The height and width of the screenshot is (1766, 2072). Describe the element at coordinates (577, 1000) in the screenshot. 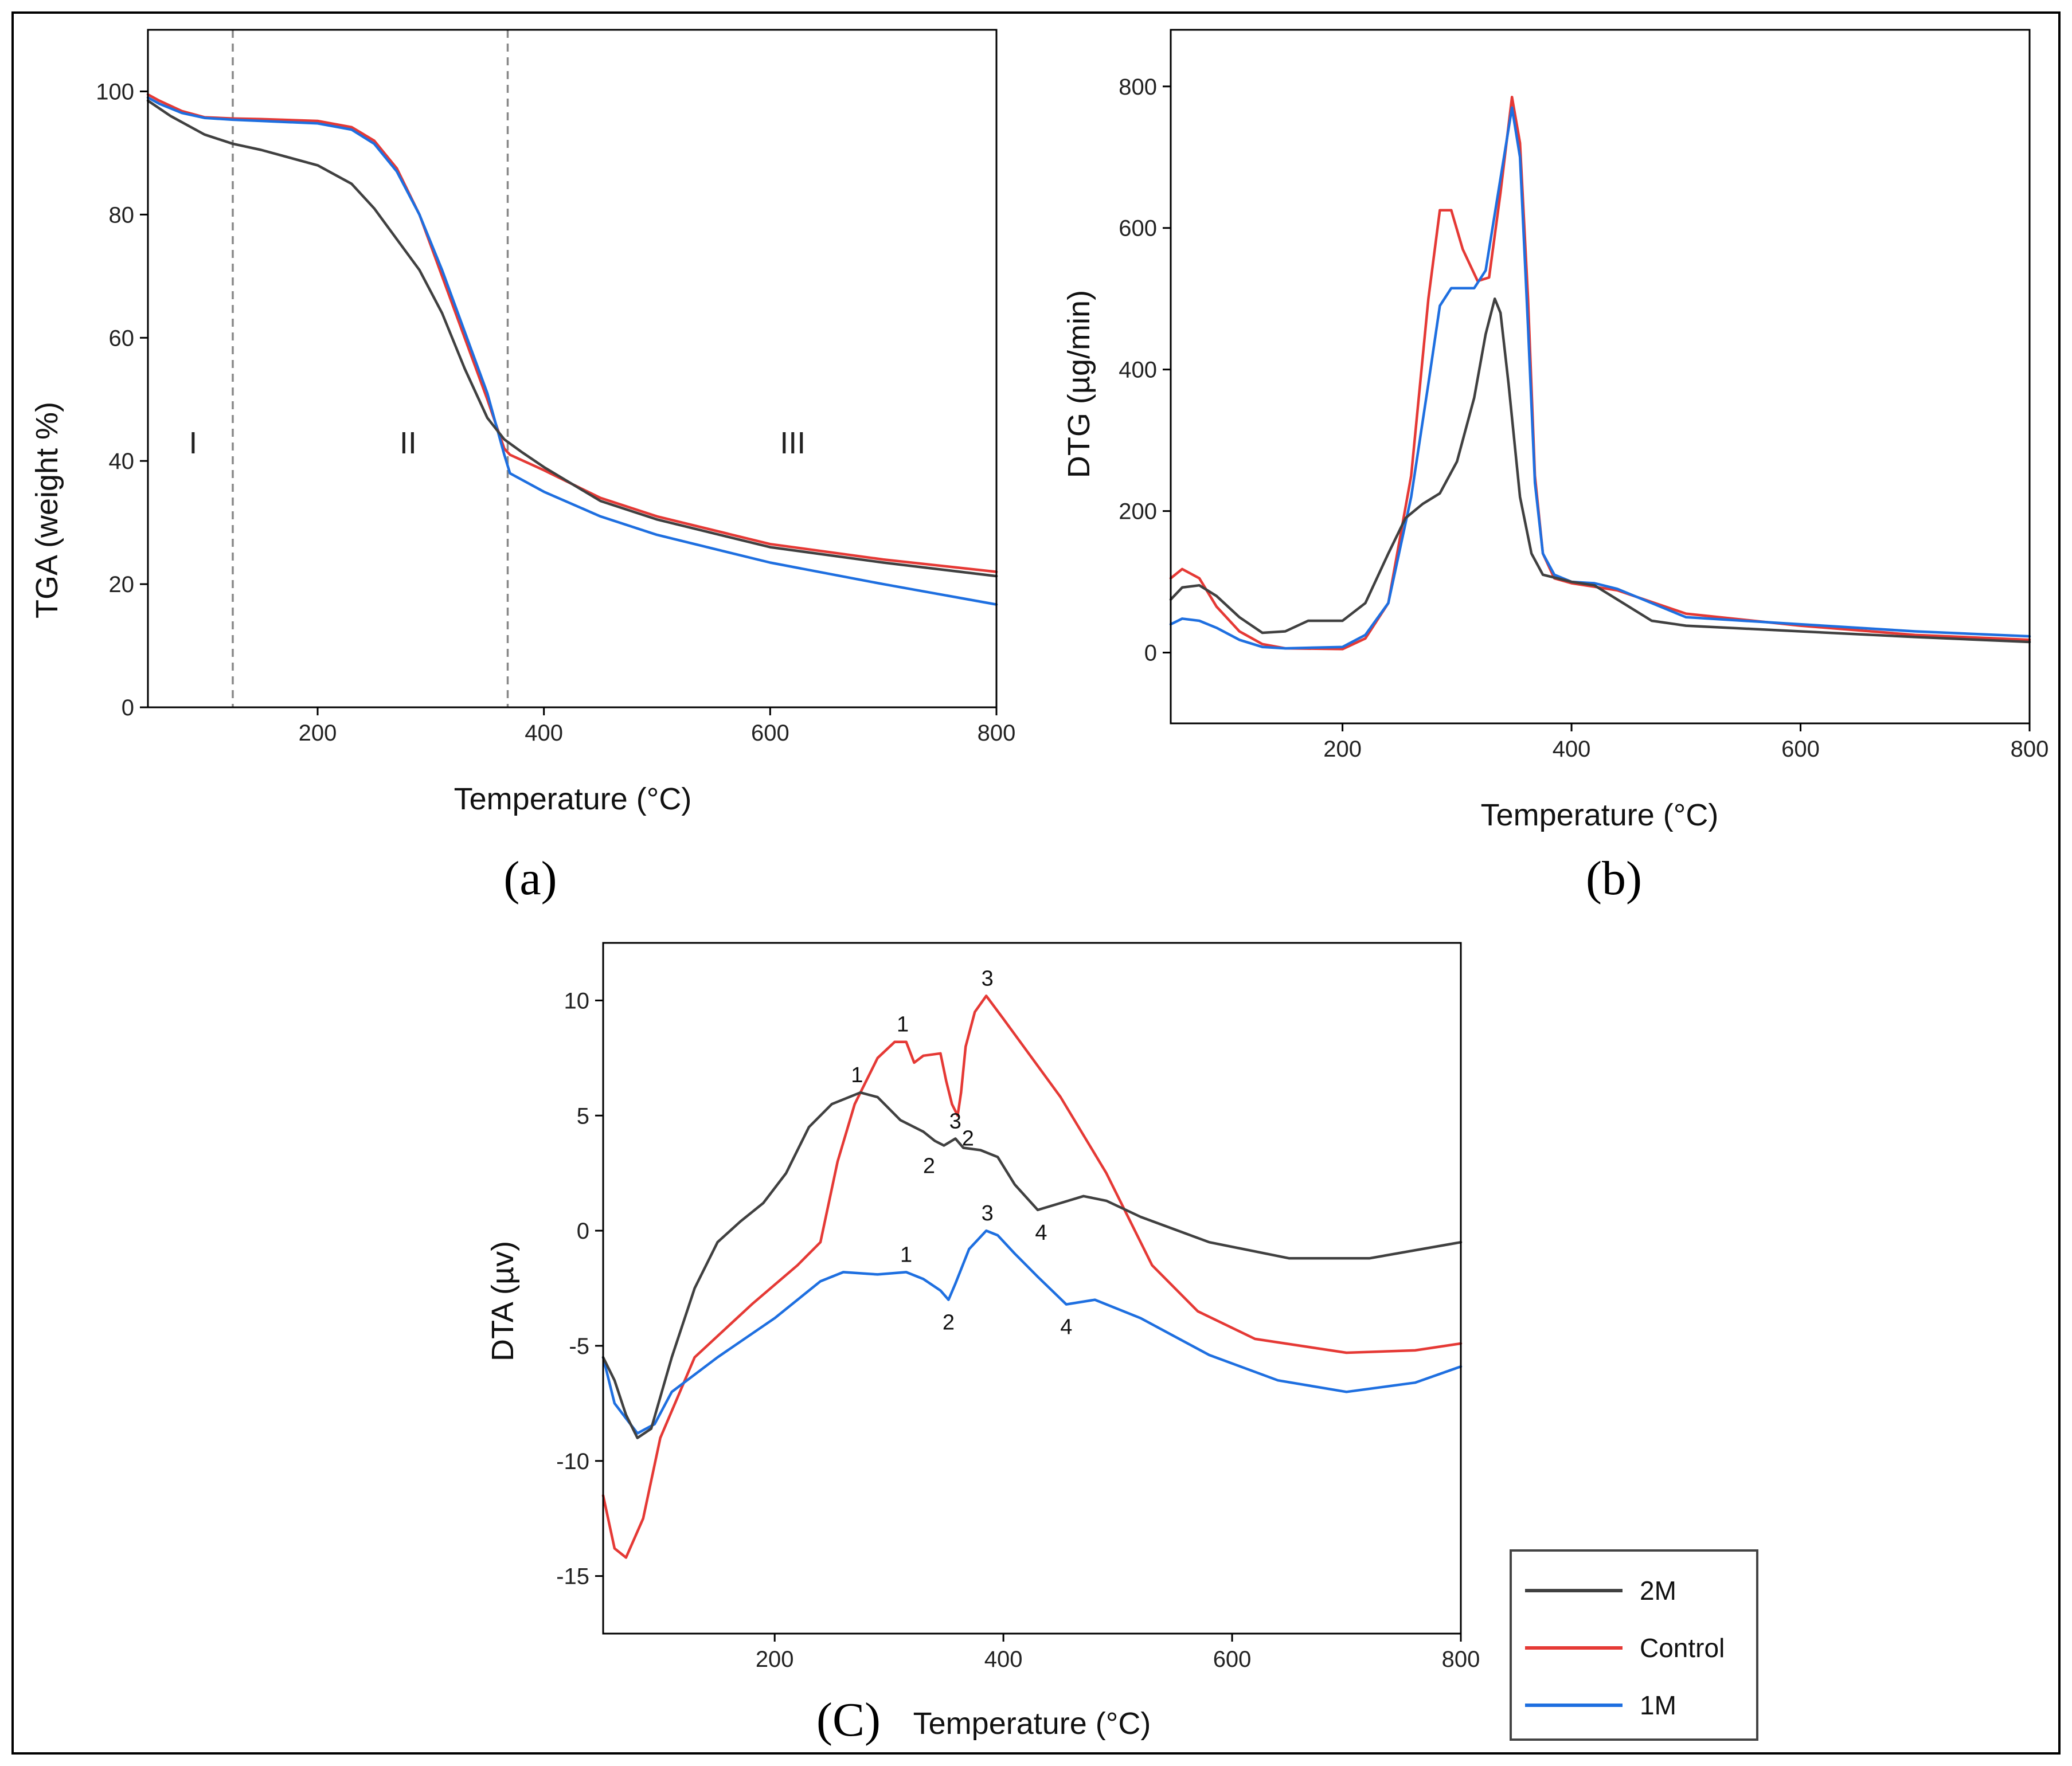

I see `panel-c-y-tick-label: 10` at that location.